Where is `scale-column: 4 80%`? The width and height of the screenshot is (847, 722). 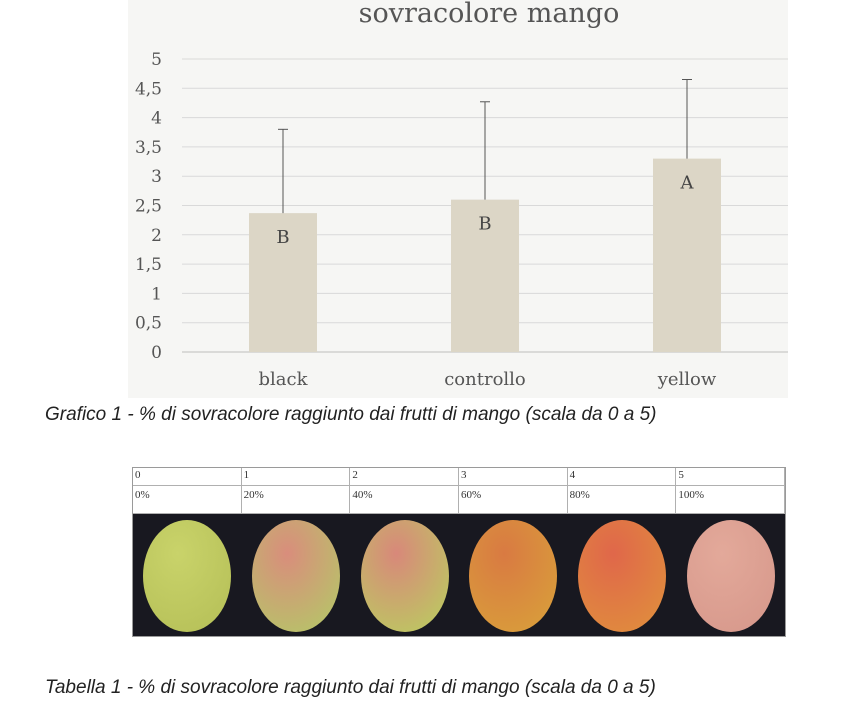
scale-column: 4 80% is located at coordinates (622, 552).